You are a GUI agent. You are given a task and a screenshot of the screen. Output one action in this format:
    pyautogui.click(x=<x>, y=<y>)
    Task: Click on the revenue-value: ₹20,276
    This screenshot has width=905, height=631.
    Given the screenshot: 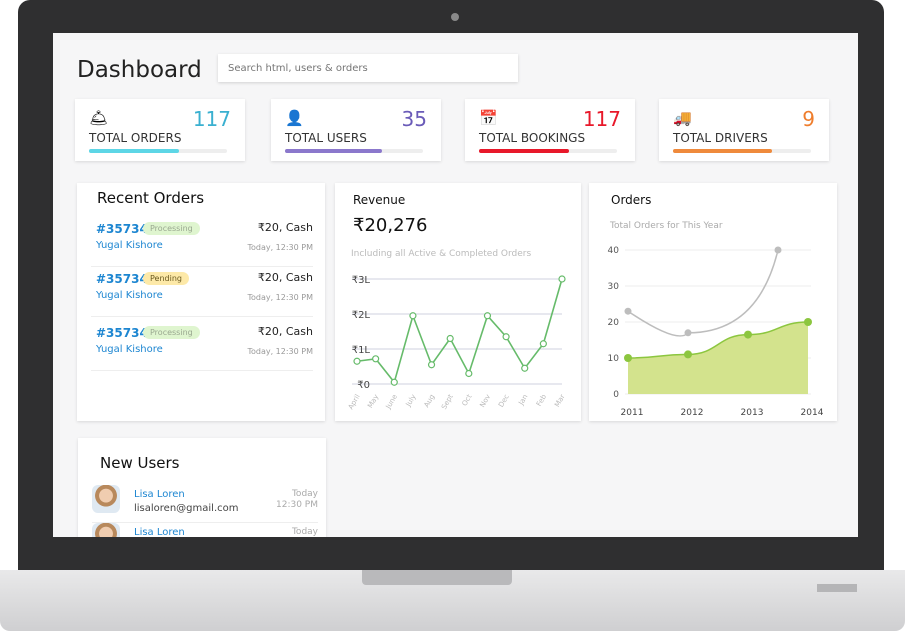 What is the action you would take?
    pyautogui.click(x=390, y=225)
    